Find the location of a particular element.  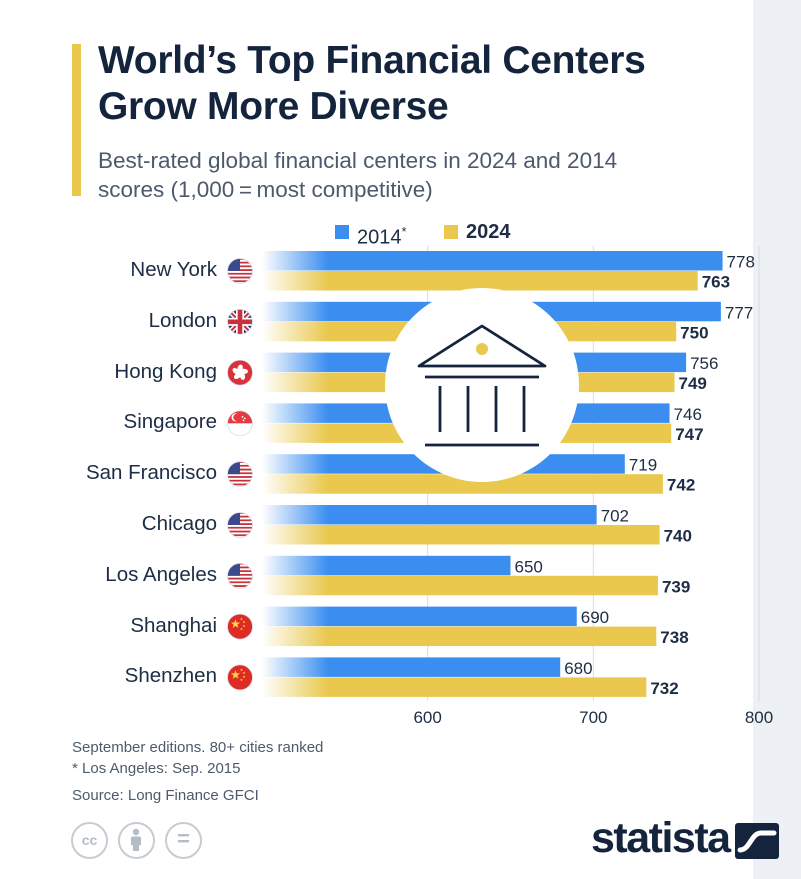

value-label-chicago-2014: 702 is located at coordinates (615, 516).